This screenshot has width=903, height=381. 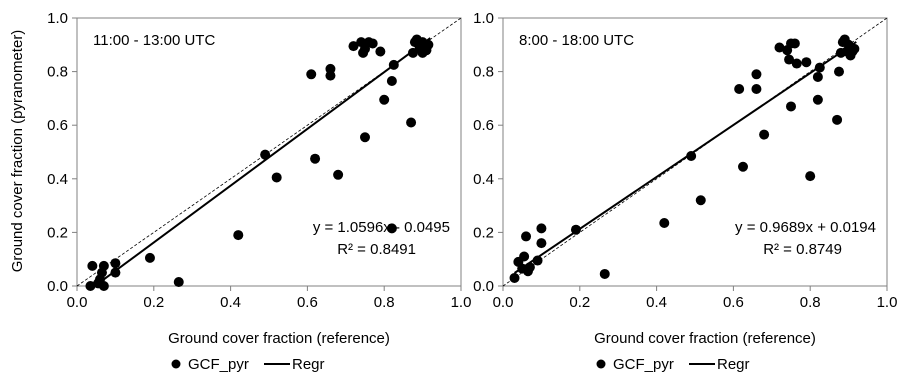 I want to click on x-tick-label: 0.4, so click(x=656, y=302).